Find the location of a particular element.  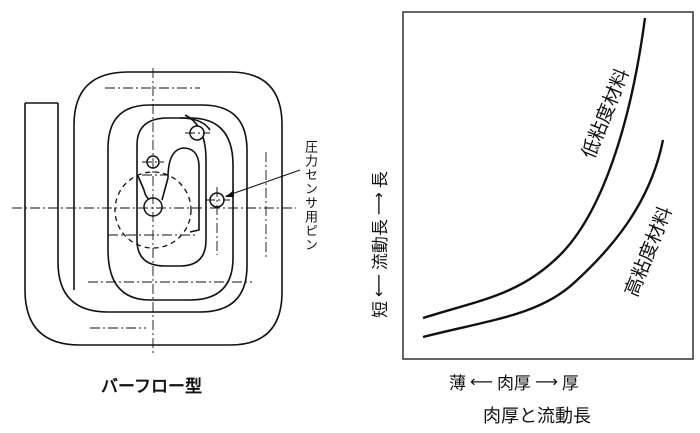

pin-leader-arrowhead is located at coordinates (229, 193).